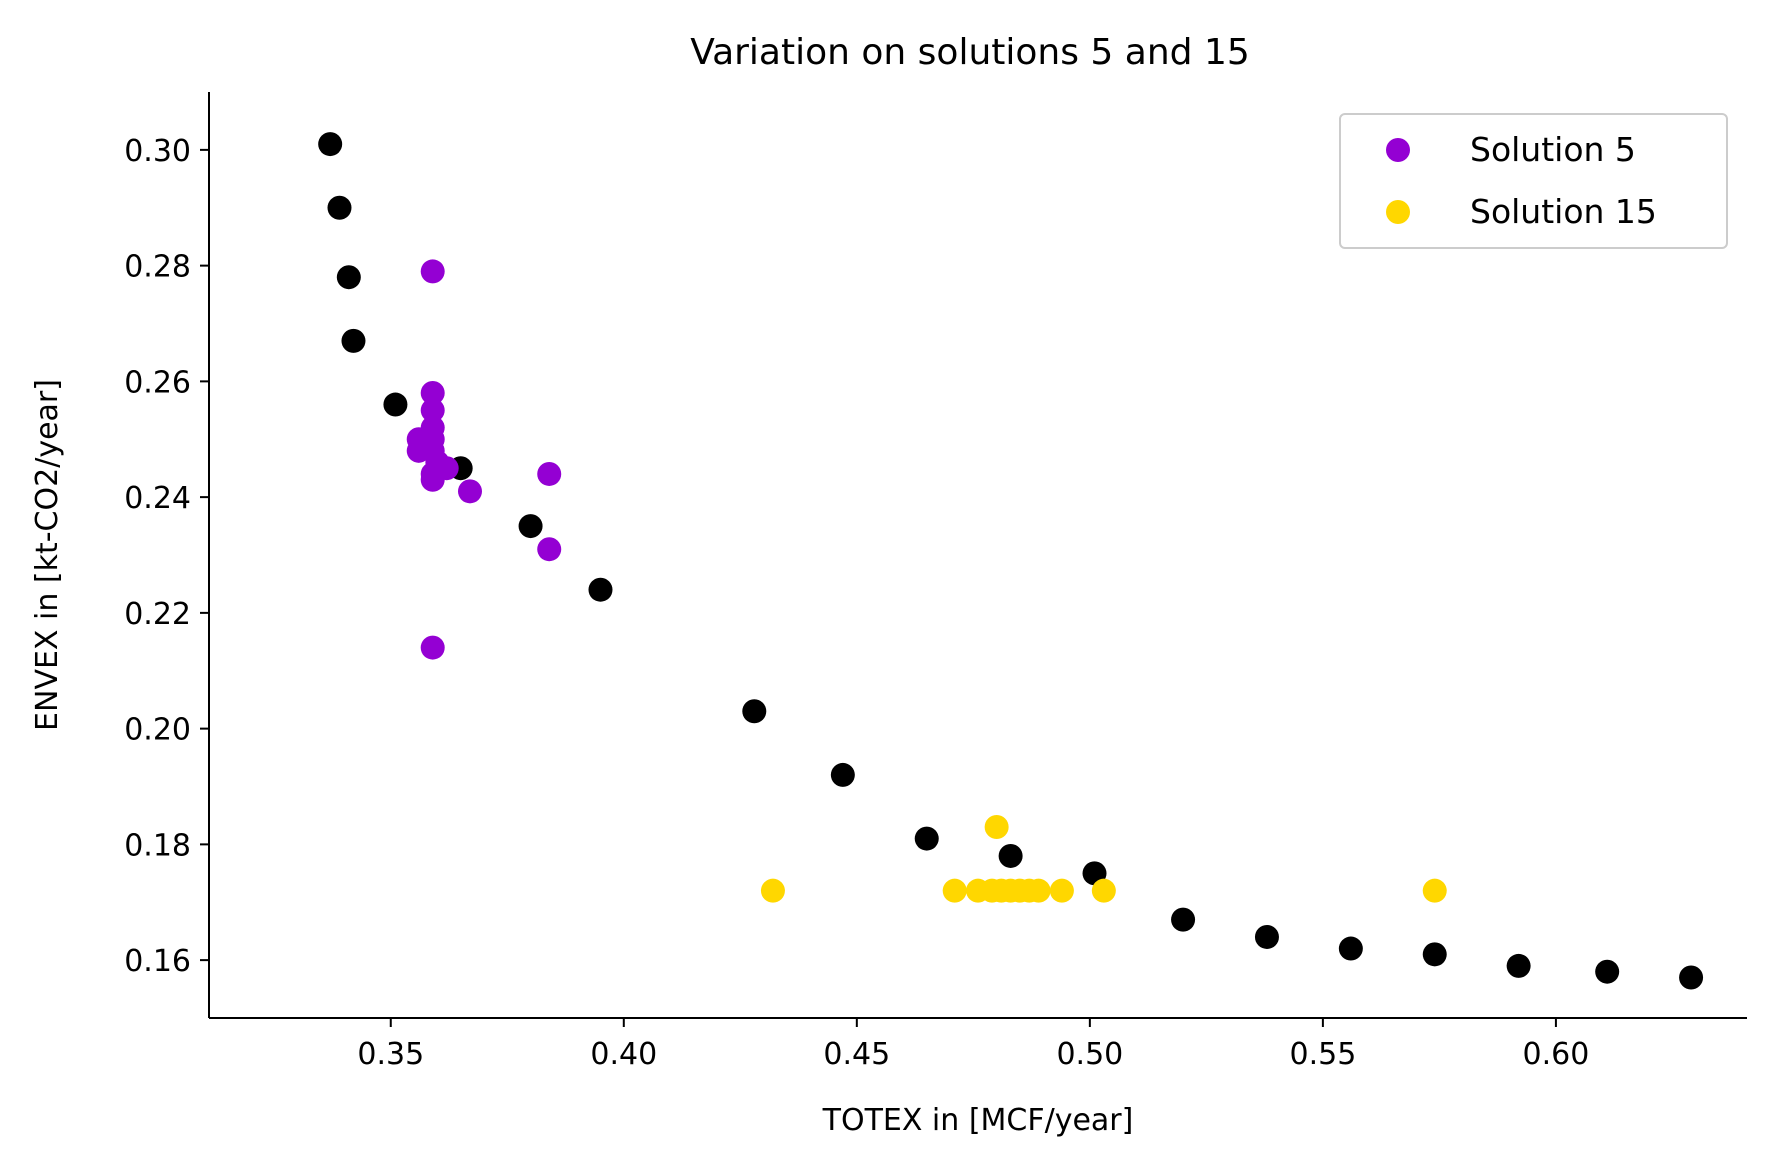 The image size is (1770, 1174). Describe the element at coordinates (973, 1045) in the screenshot. I see `x-ticks: 0.35 0.40 0.45 0.50 0.55 0.60` at that location.